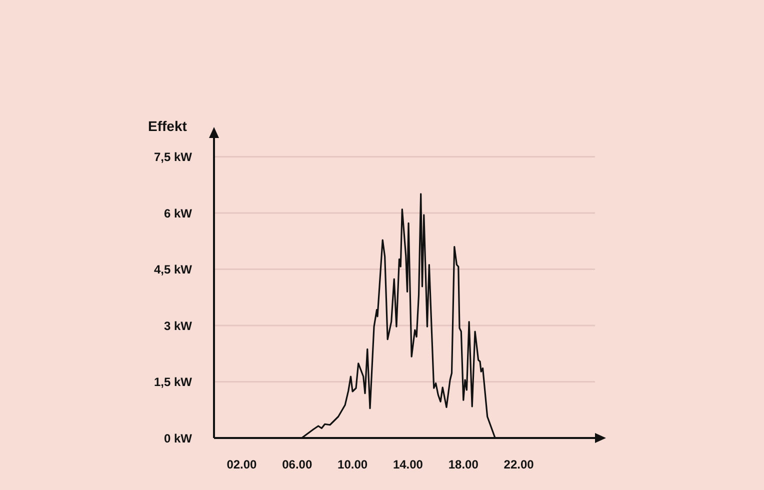  Describe the element at coordinates (408, 465) in the screenshot. I see `x-tick-label: 14.00` at that location.